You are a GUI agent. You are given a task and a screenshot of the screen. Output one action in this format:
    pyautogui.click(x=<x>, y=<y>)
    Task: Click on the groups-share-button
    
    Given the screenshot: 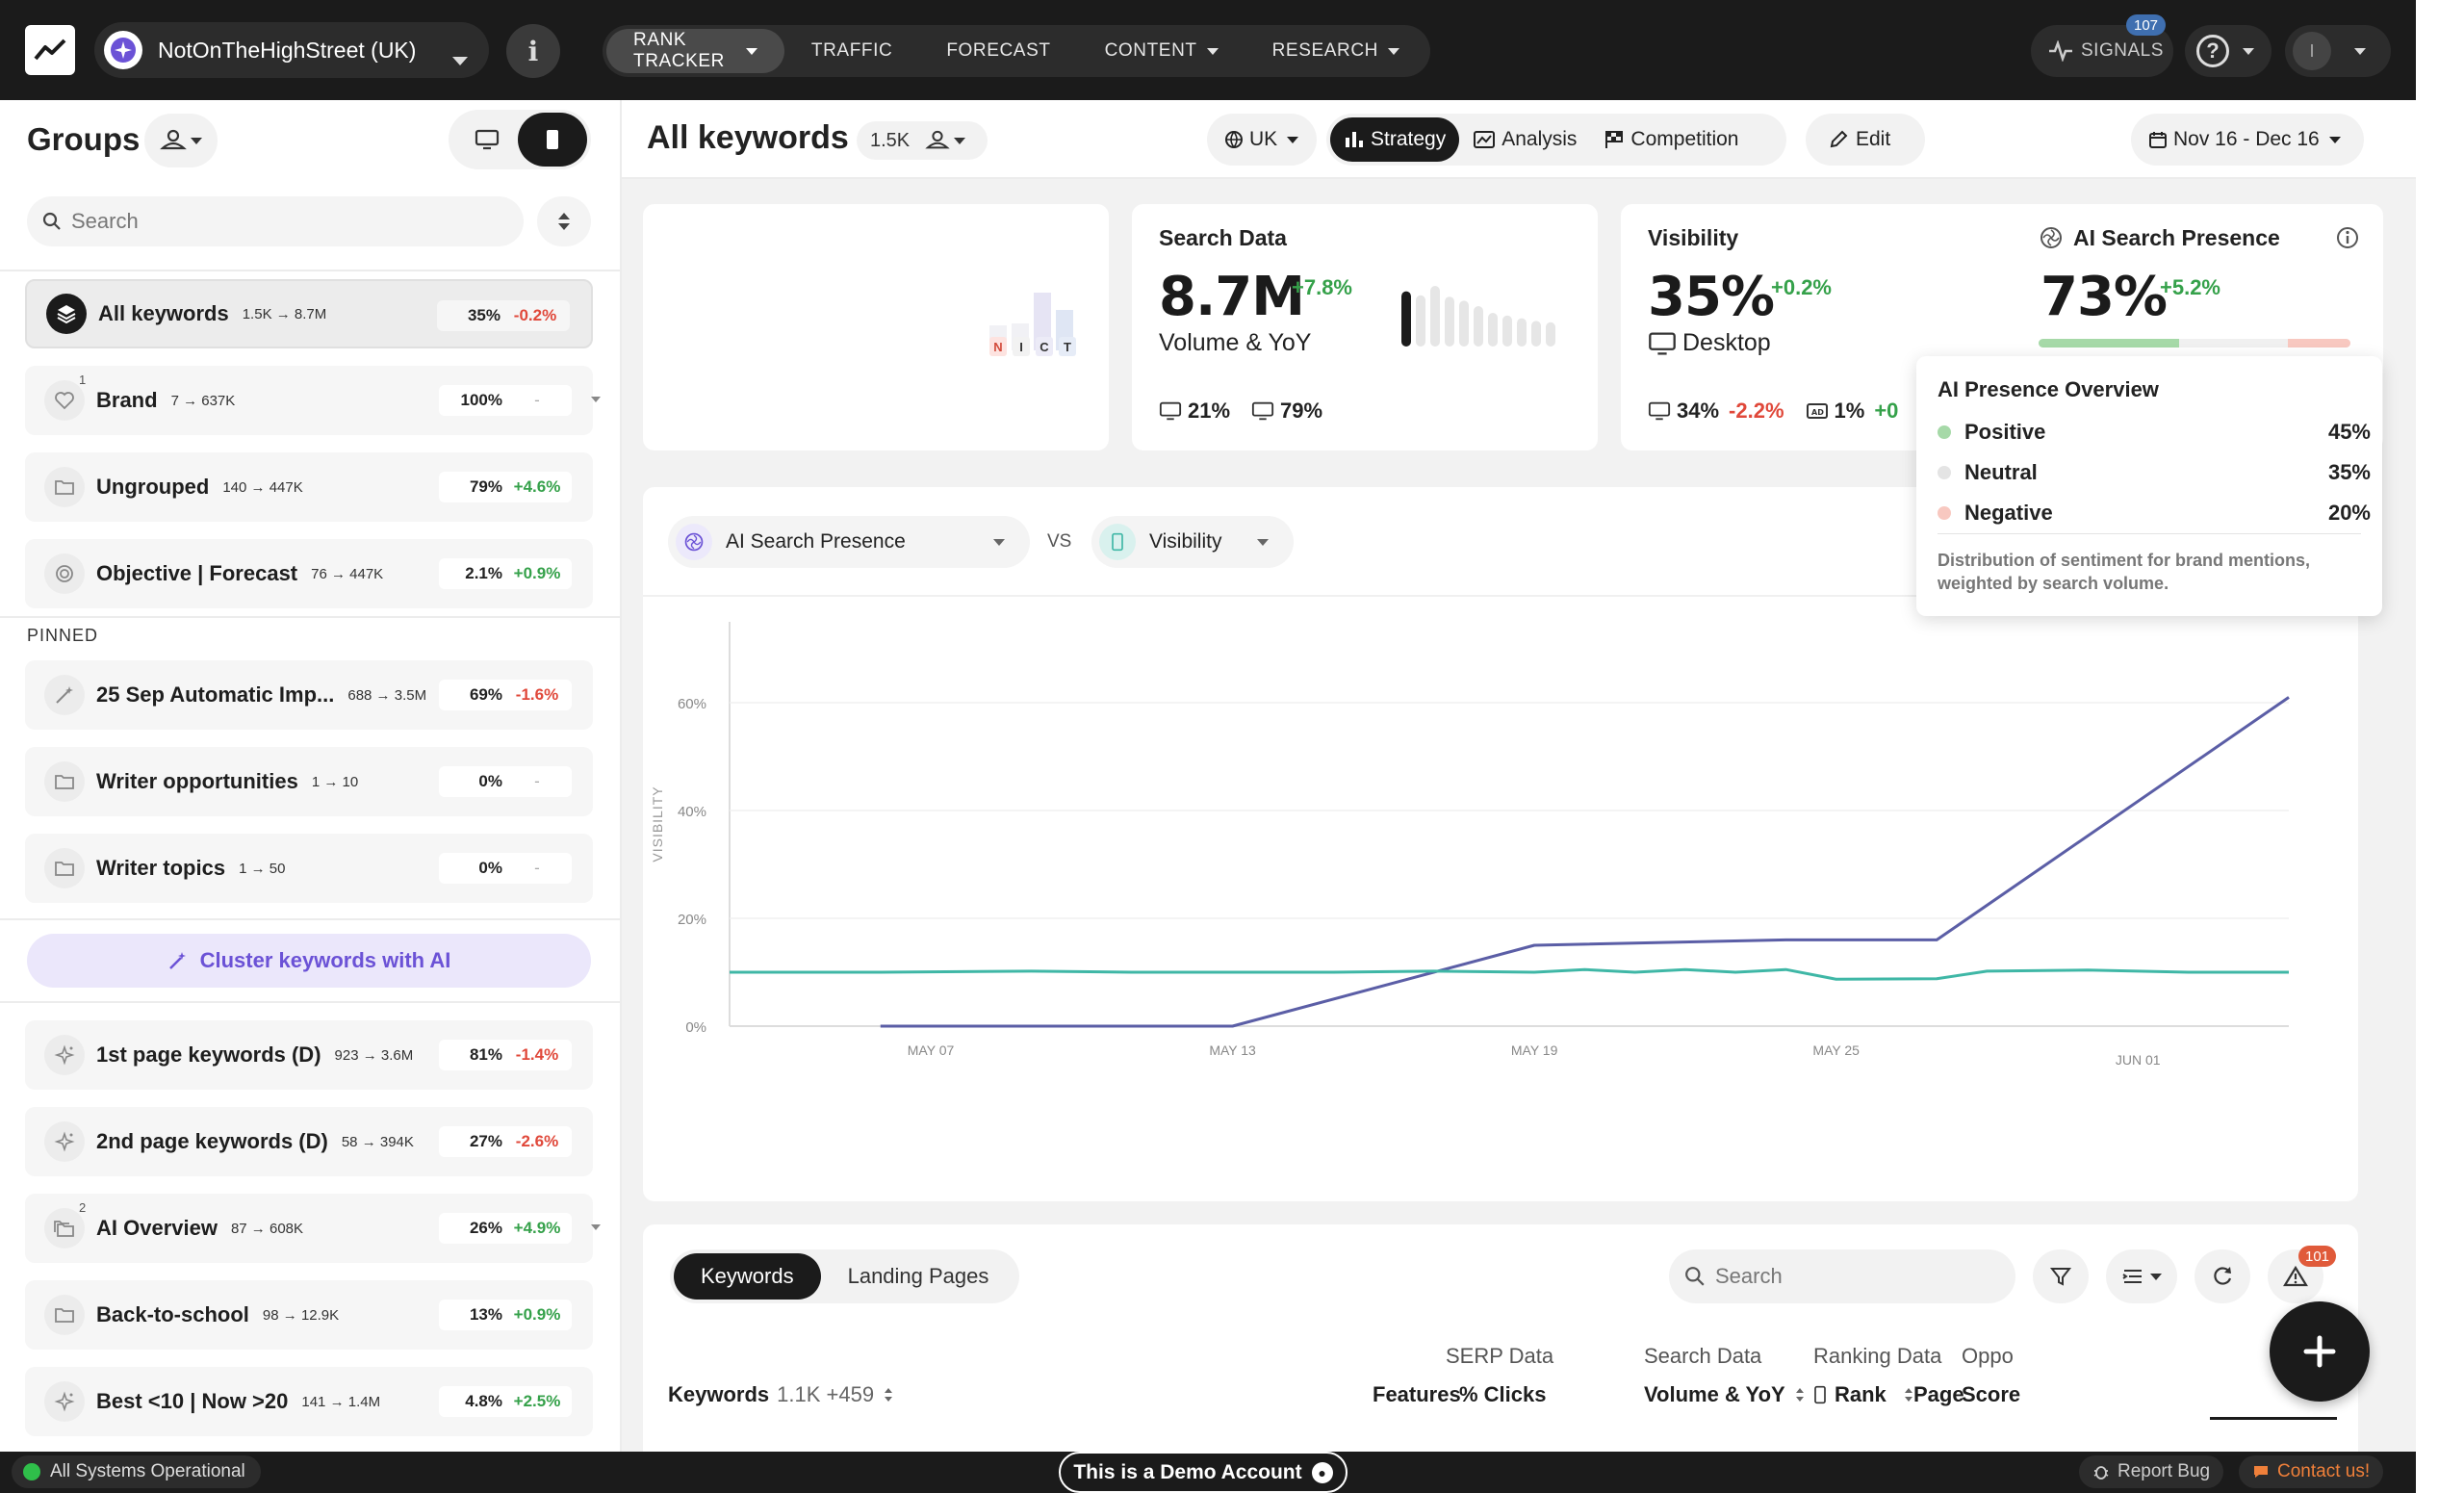 What is the action you would take?
    pyautogui.click(x=181, y=140)
    